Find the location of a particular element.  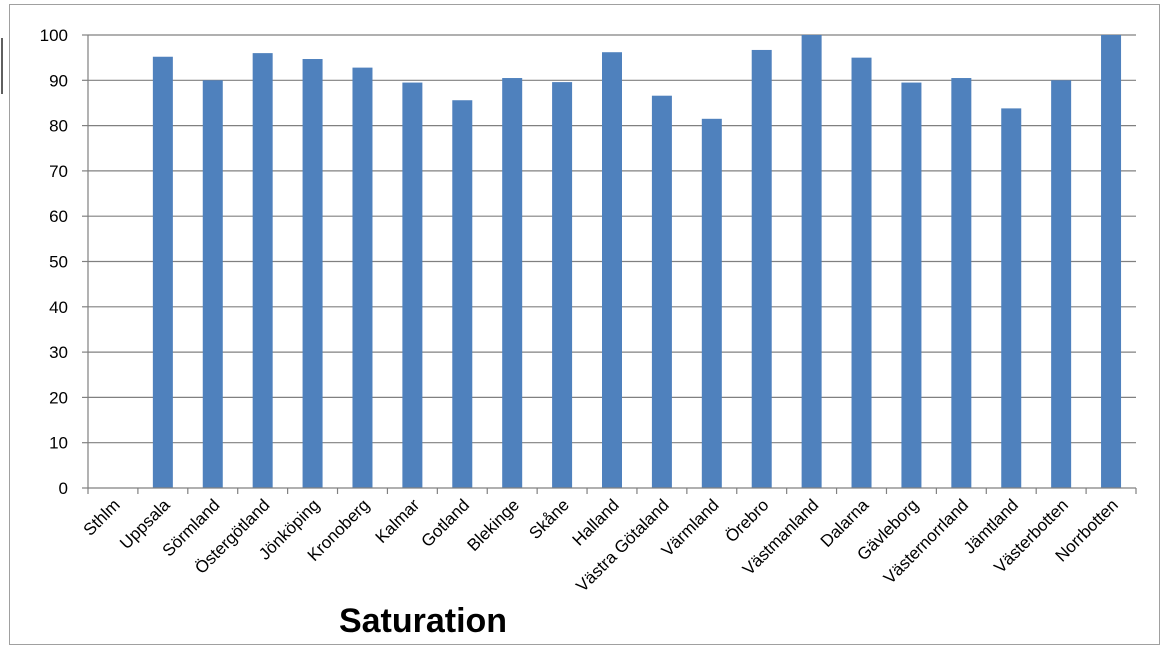

y-tick-label: 80 is located at coordinates (58, 126).